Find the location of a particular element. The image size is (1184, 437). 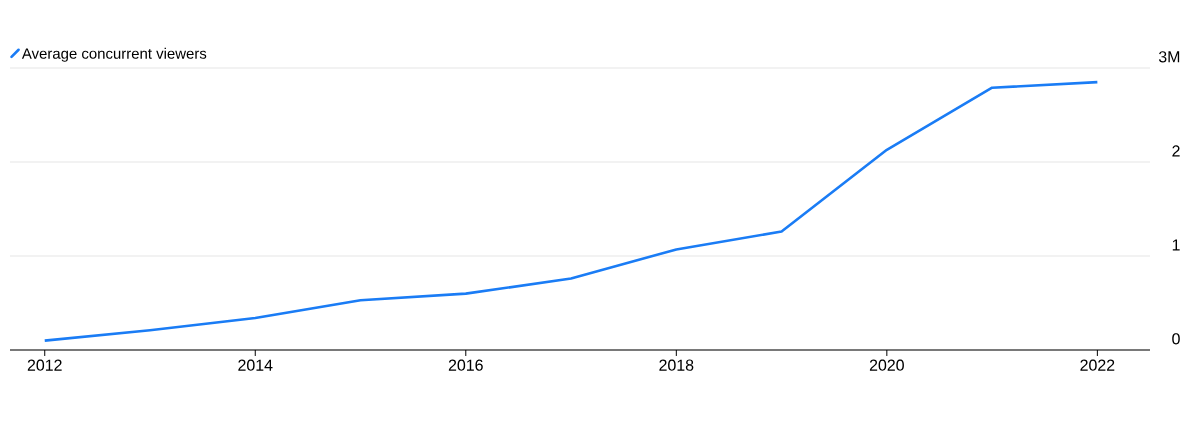

x-tick-label: 2018 is located at coordinates (676, 365).